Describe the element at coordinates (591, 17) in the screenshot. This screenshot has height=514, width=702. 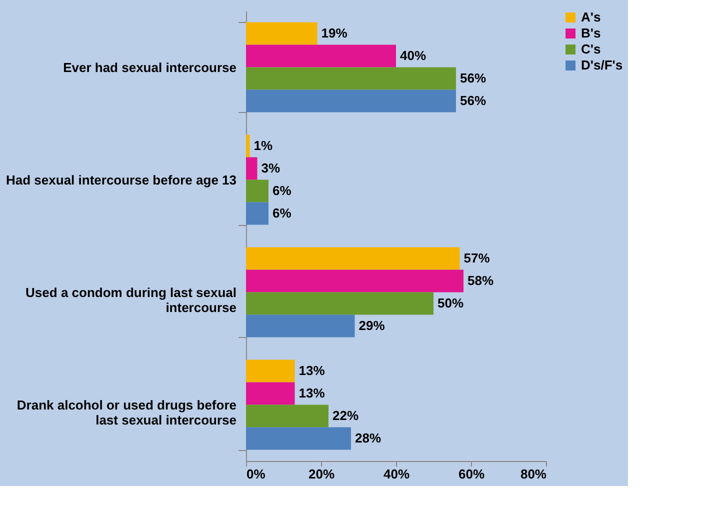
I see `legend-label: A's` at that location.